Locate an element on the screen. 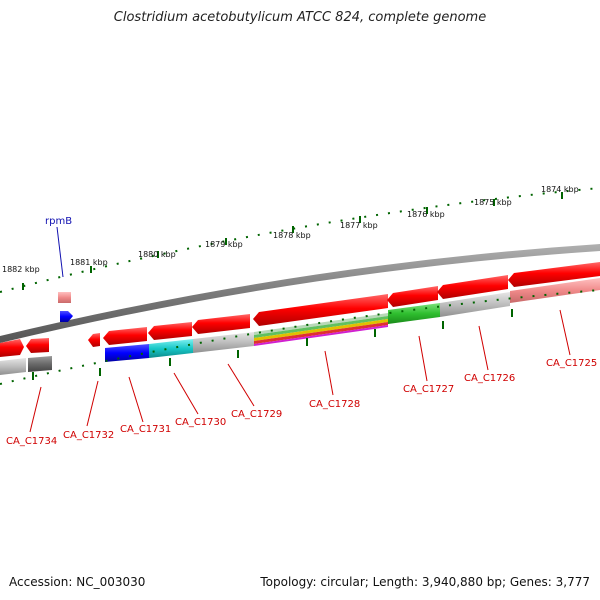 Image resolution: width=600 pixels, height=600 pixels. gene-label: CA_C1731 is located at coordinates (145, 429).